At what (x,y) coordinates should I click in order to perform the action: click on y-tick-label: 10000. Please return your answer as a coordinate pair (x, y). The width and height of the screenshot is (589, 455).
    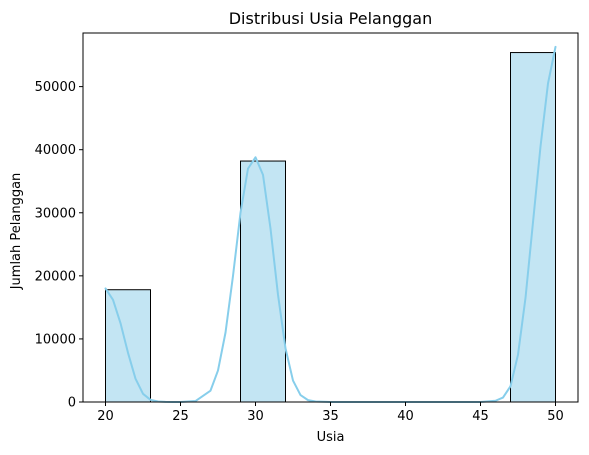
    Looking at the image, I should click on (55, 339).